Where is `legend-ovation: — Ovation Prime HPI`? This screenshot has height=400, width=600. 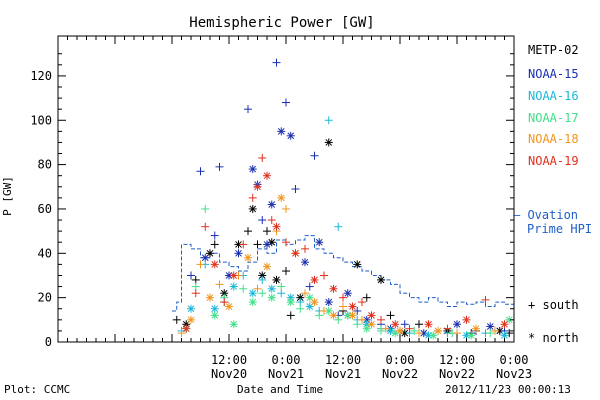 legend-ovation: — Ovation Prime HPI is located at coordinates (552, 222).